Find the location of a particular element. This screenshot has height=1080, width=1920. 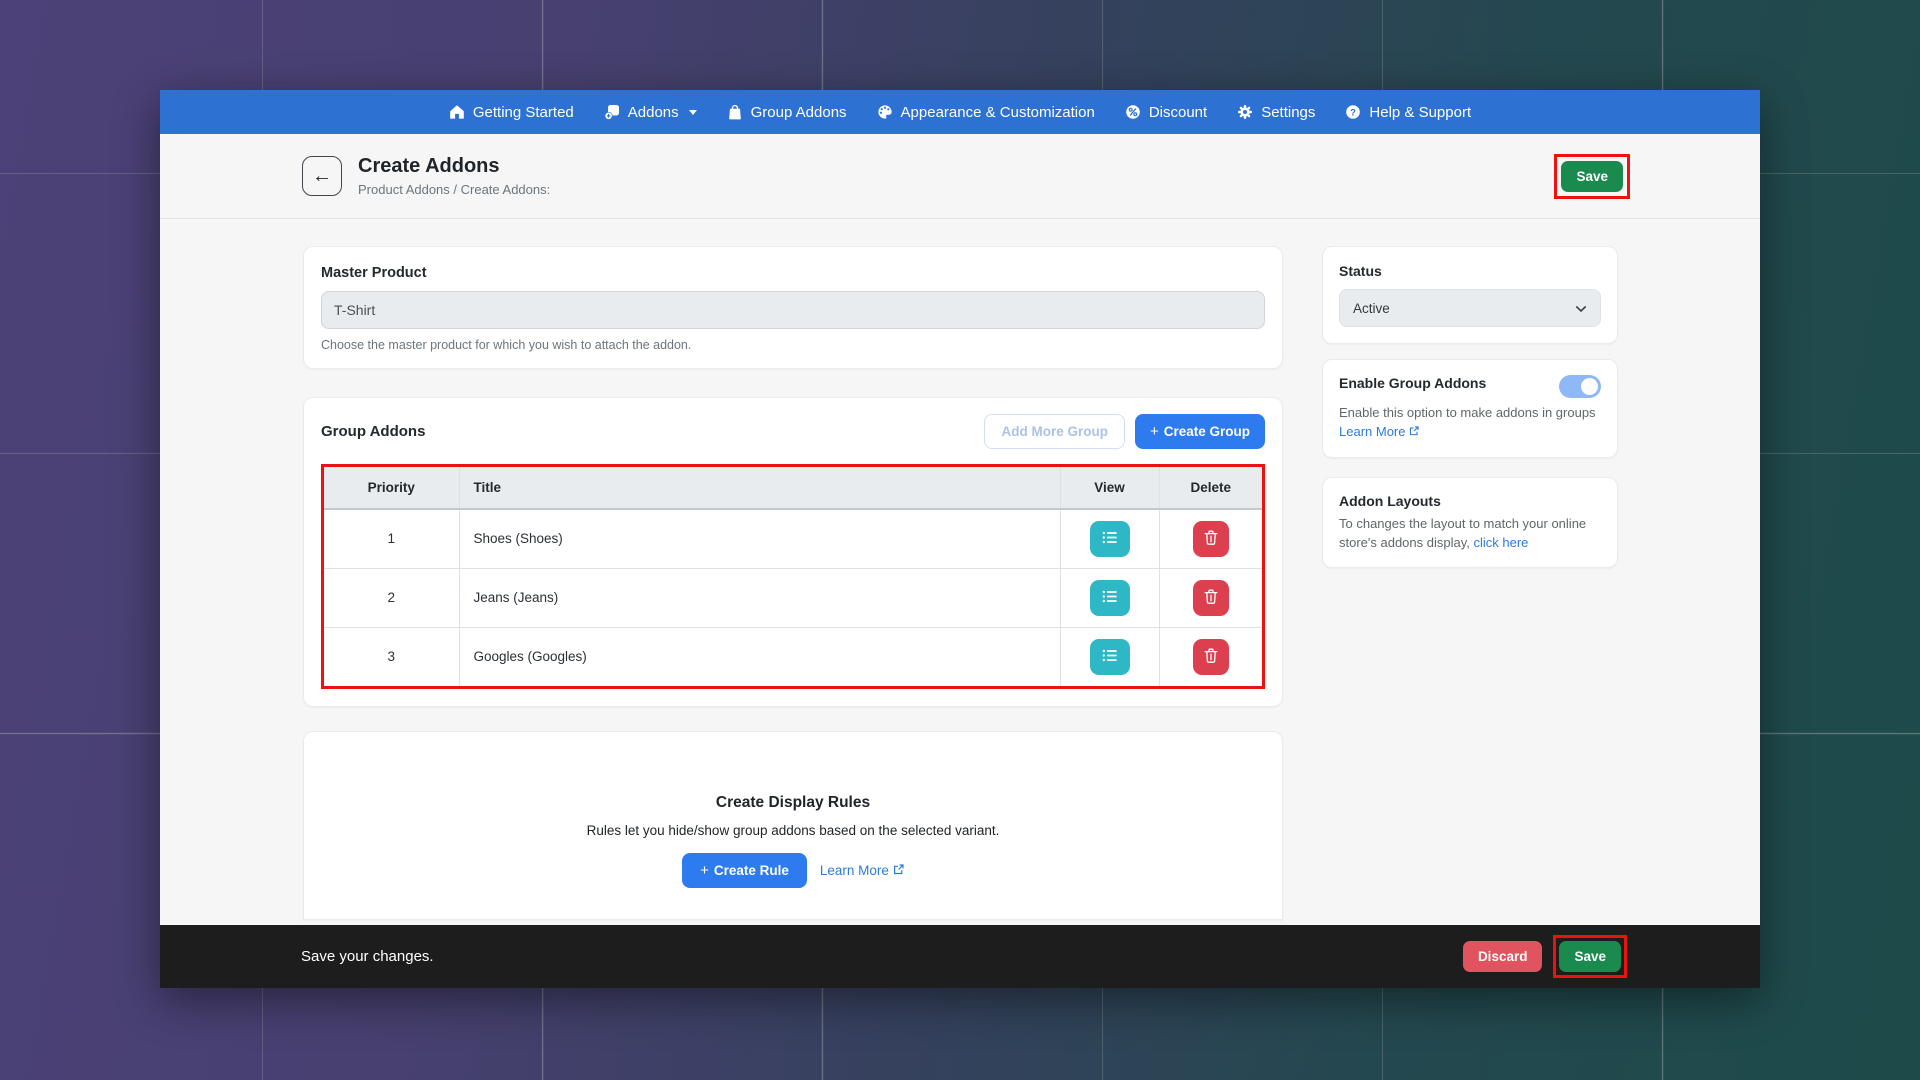

nav-label: Discount is located at coordinates (1178, 112).